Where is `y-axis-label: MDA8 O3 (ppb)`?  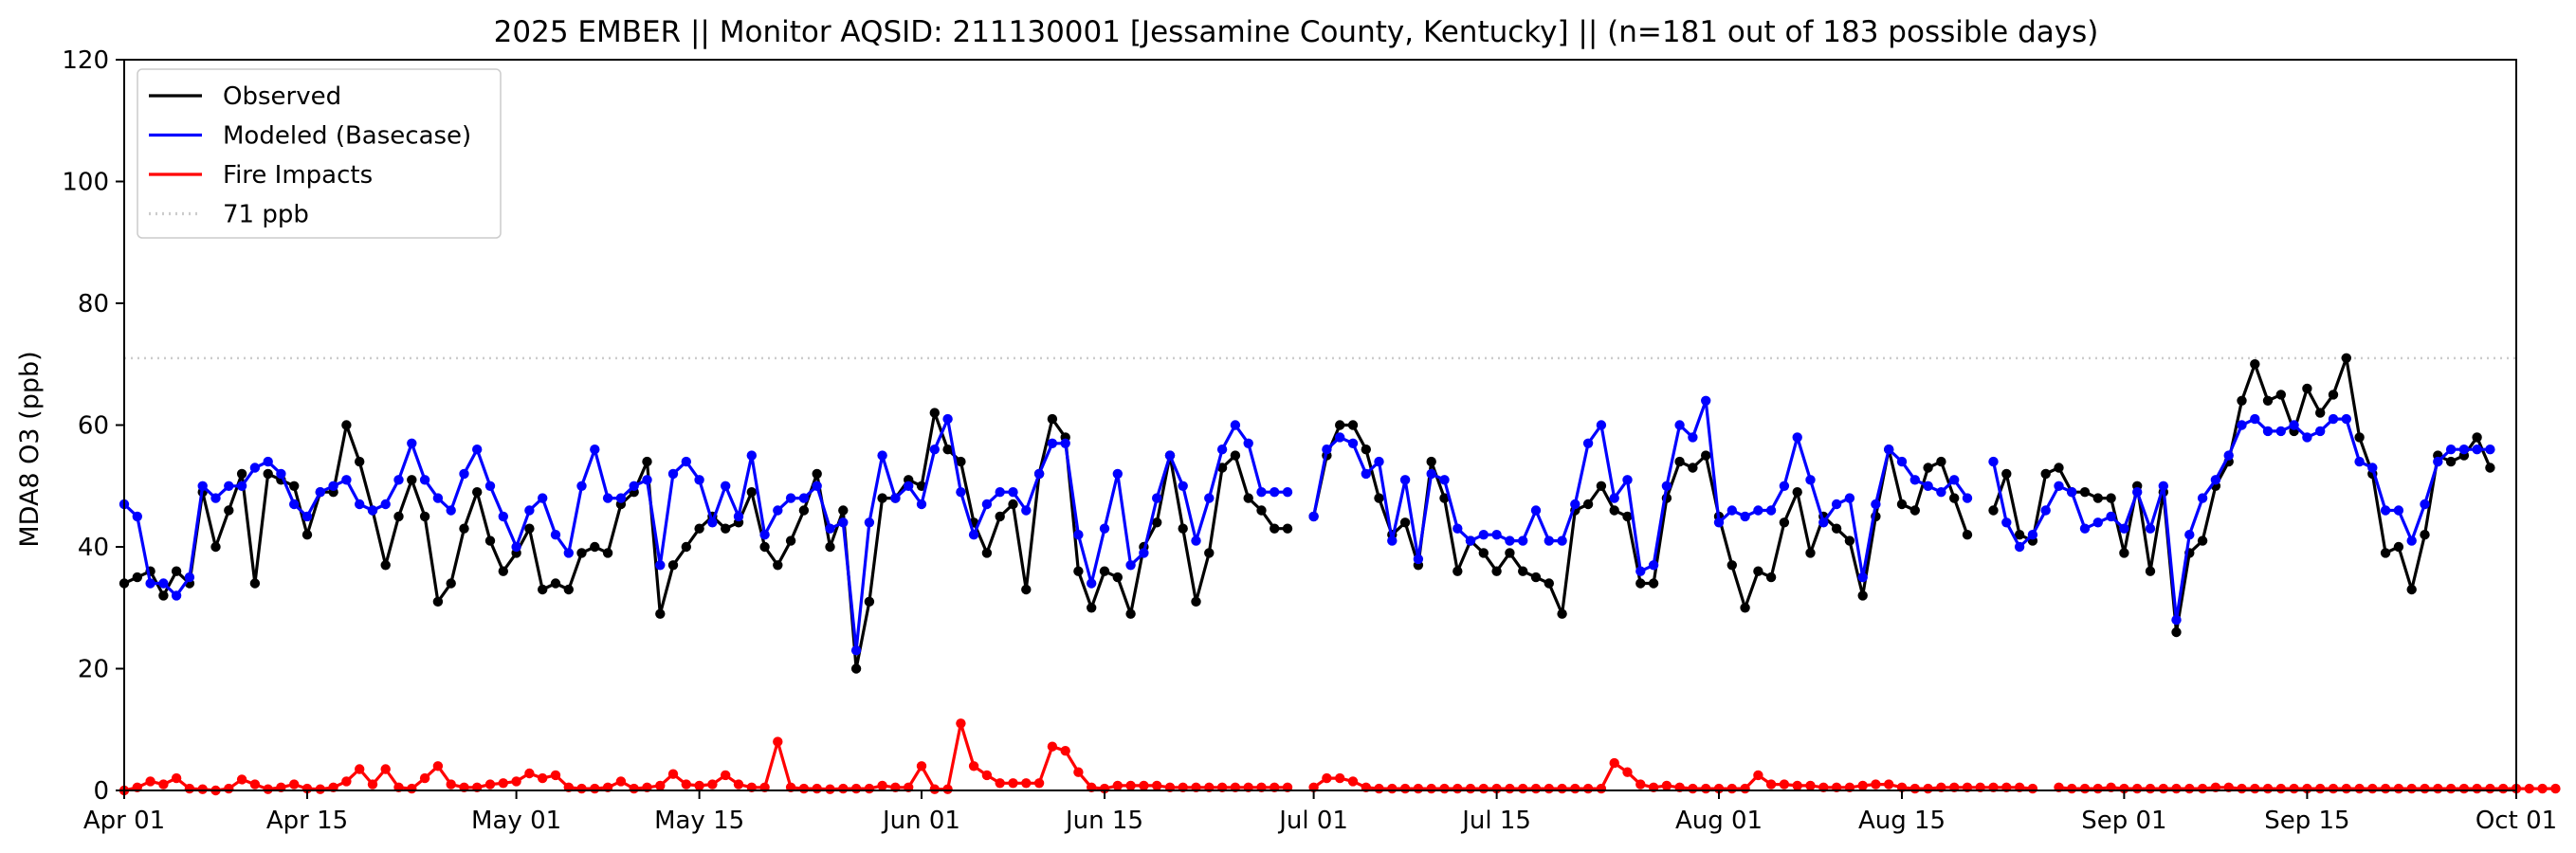 y-axis-label: MDA8 O3 (ppb) is located at coordinates (30, 449).